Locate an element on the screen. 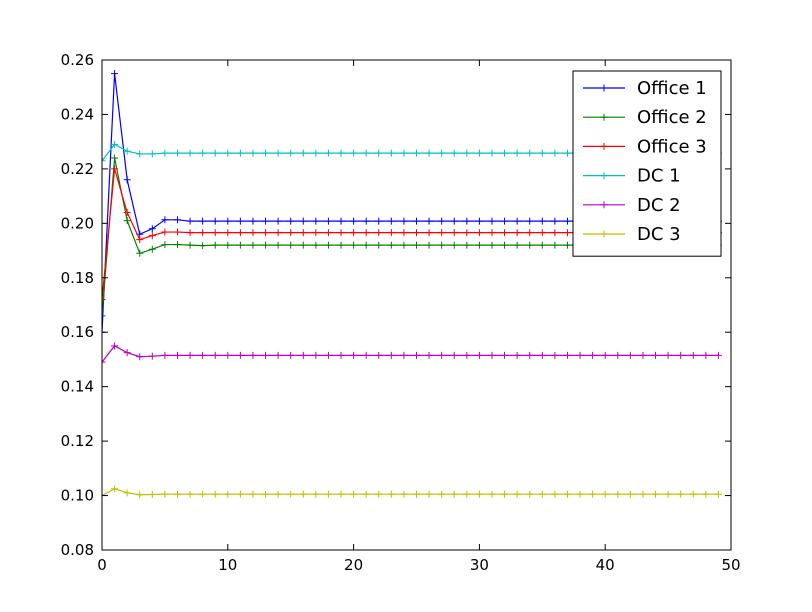  legend: Office 1 Office 2 Office 3 DC 1 DC 2 DC 3 is located at coordinates (647, 163).